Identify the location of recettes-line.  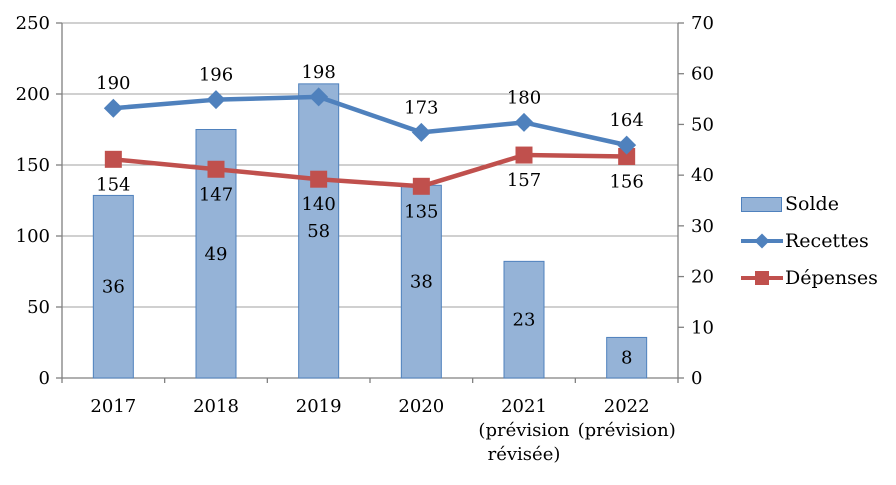
(370, 121).